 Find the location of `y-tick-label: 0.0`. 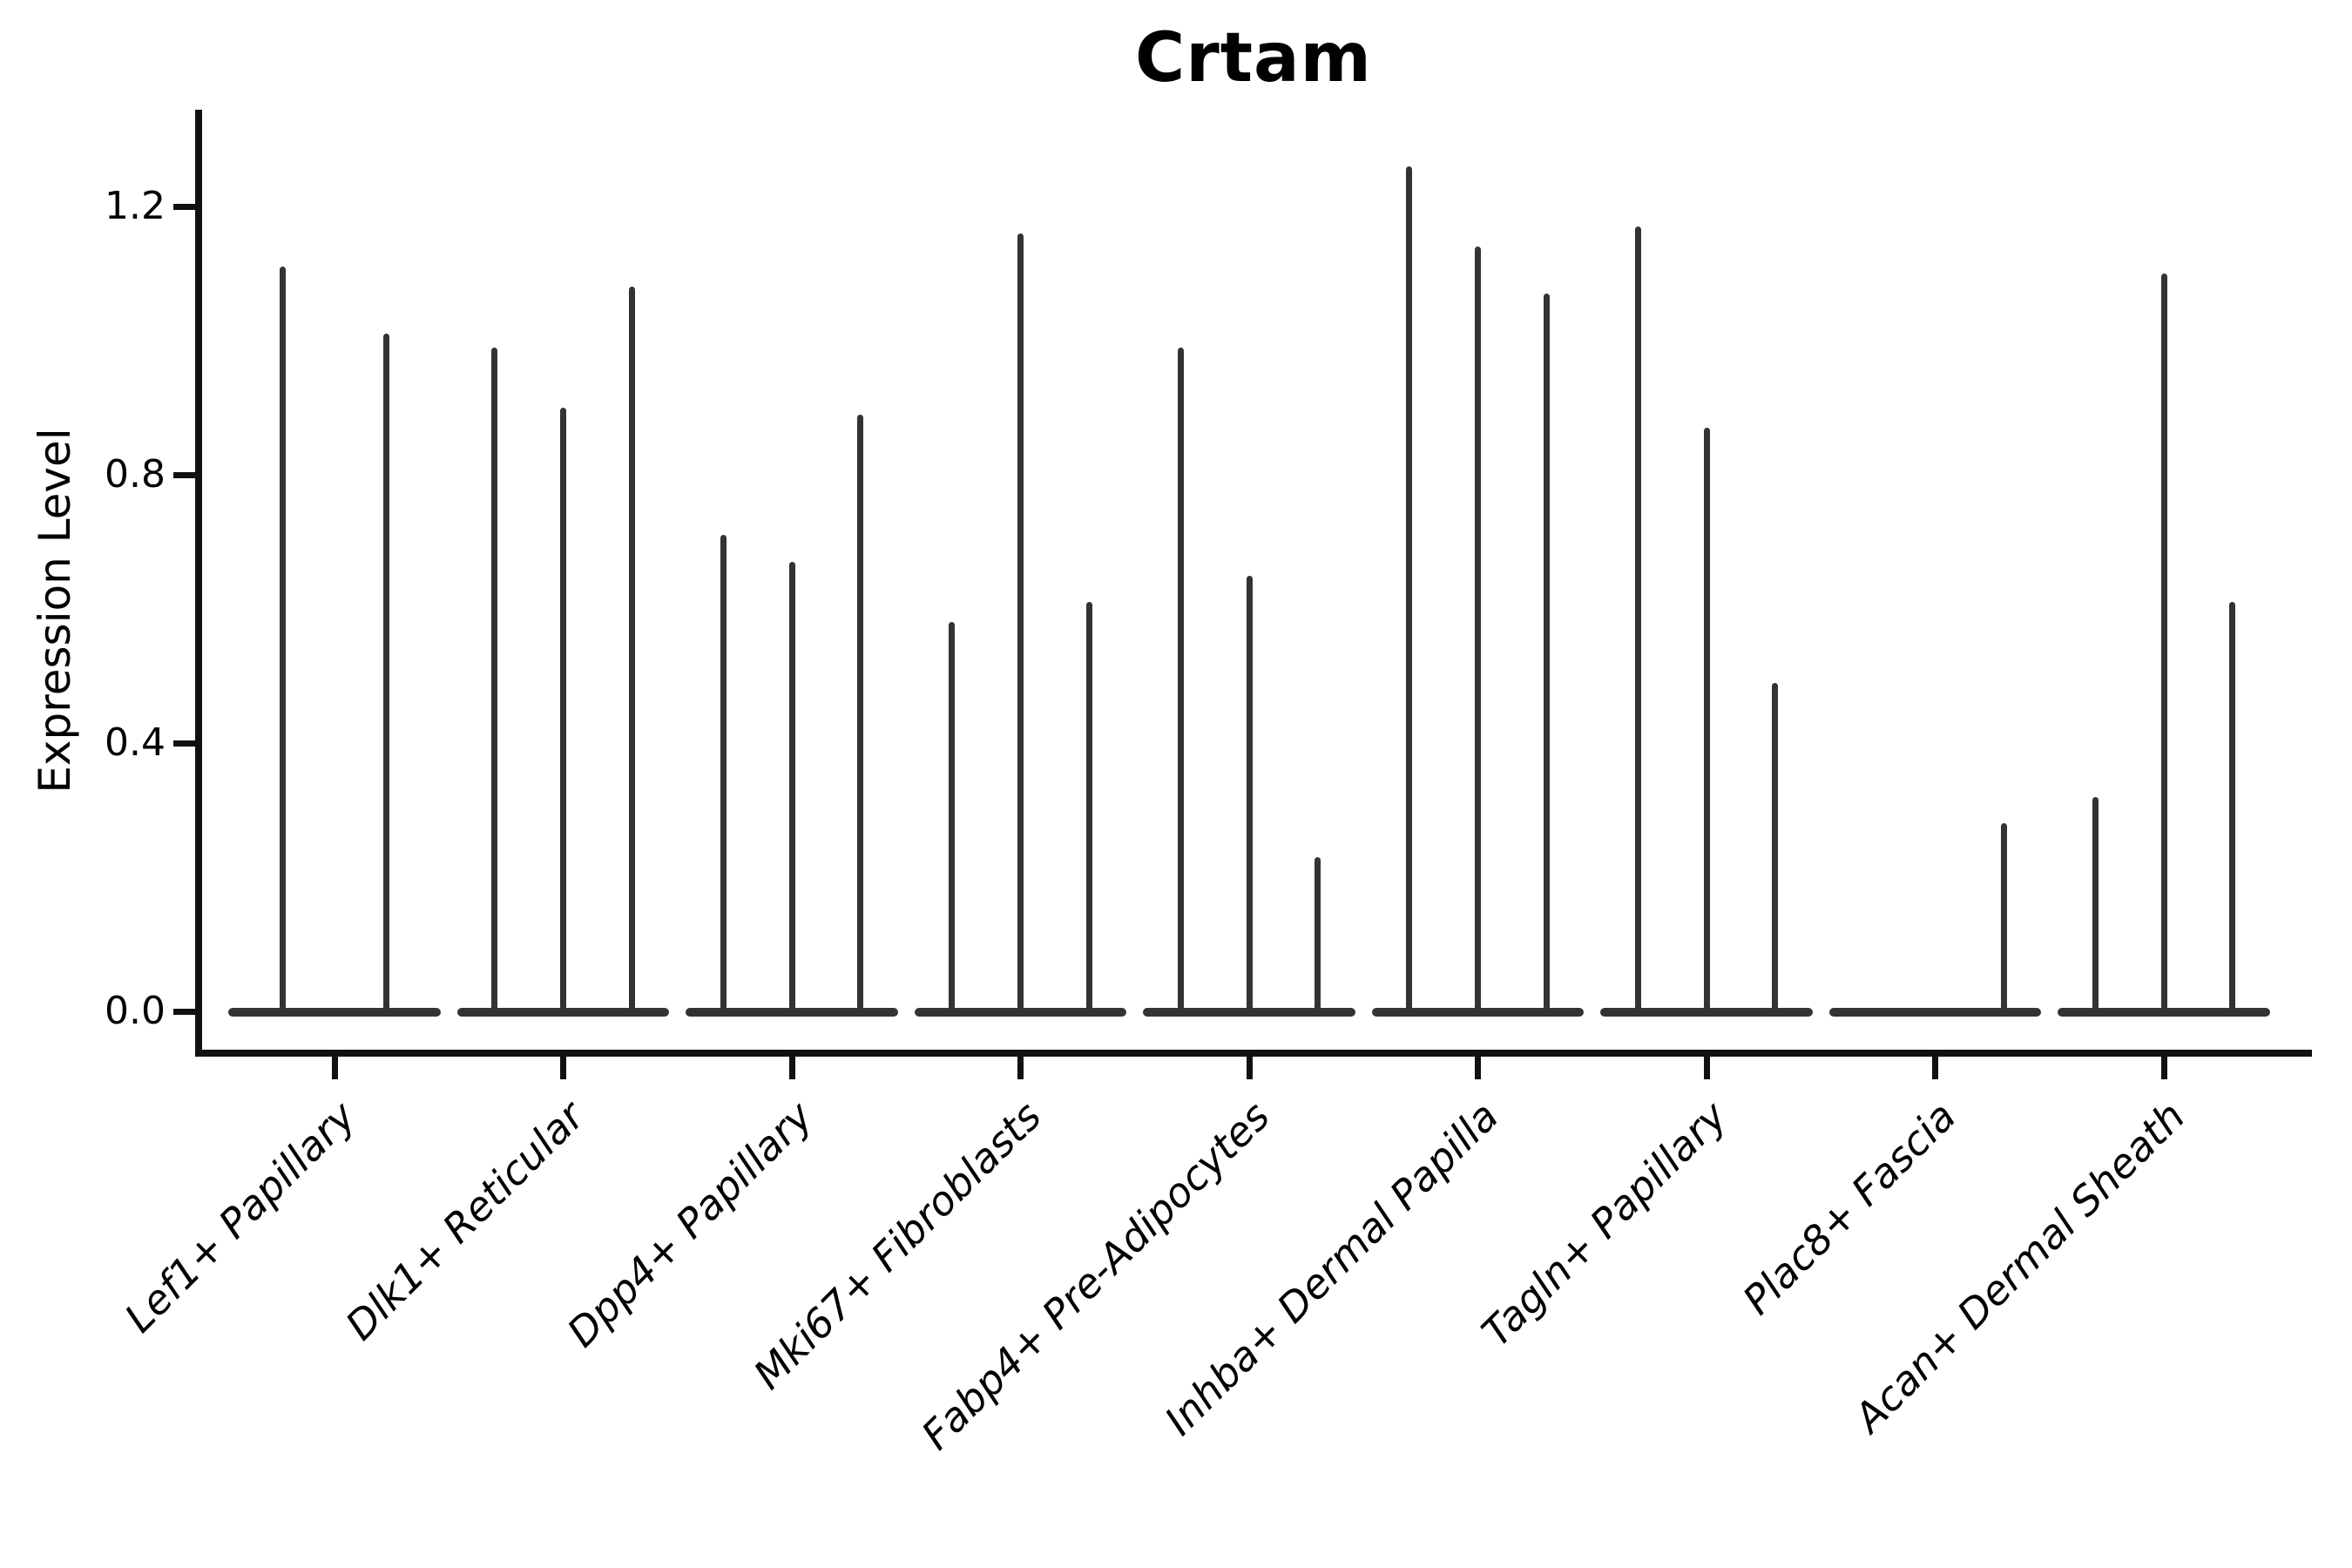

y-tick-label: 0.0 is located at coordinates (135, 1011).